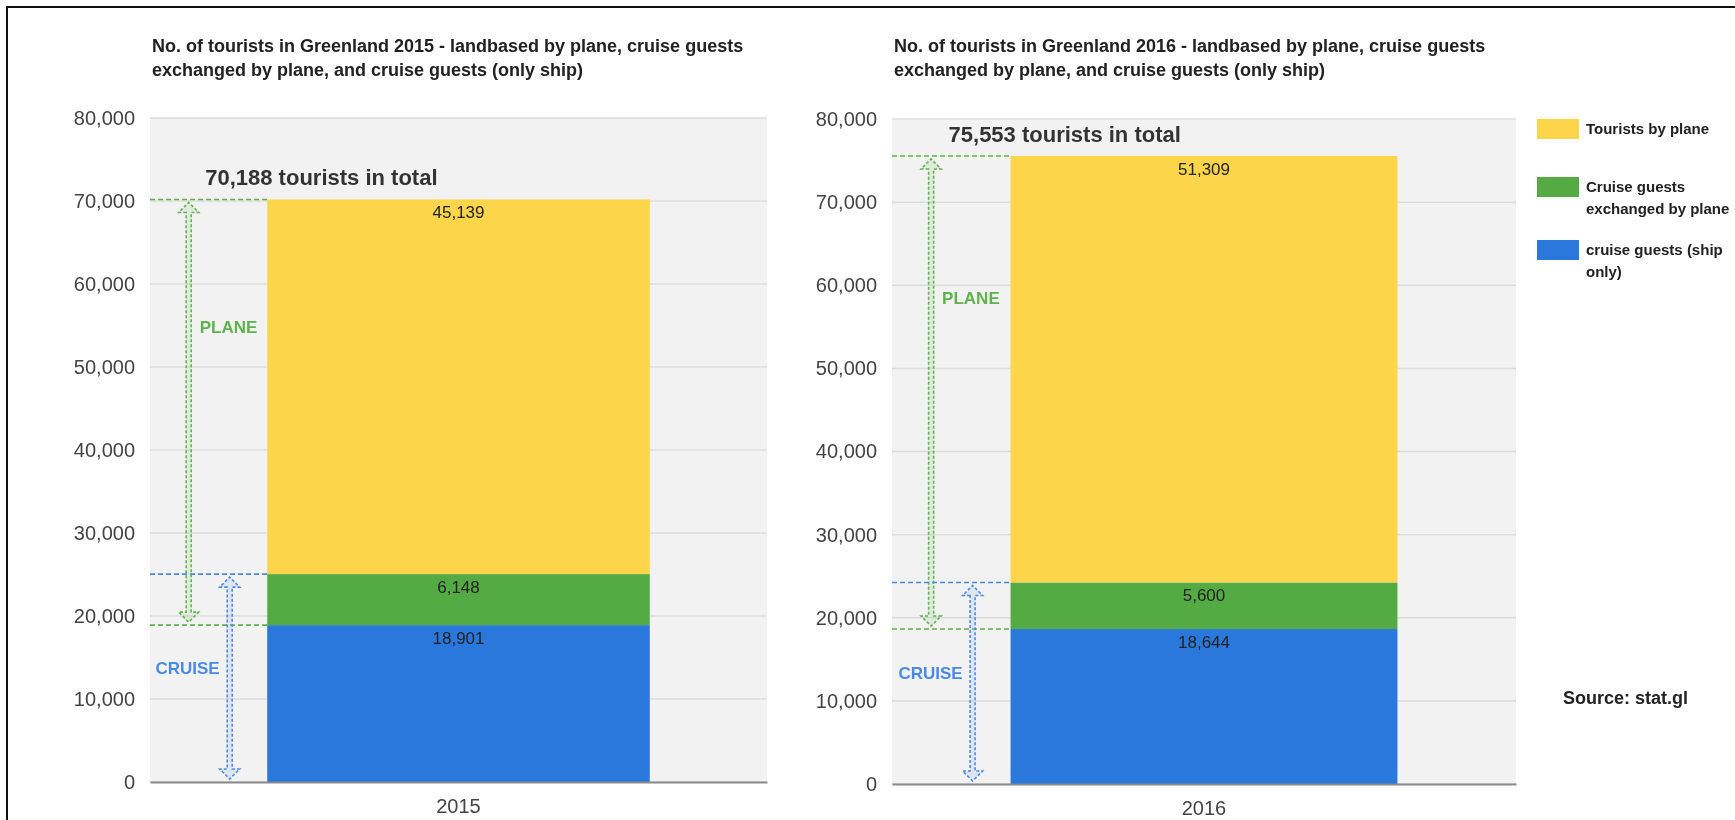 This screenshot has width=1735, height=820. I want to click on legend-label: Cruise guests exchanged by plane, so click(1658, 197).